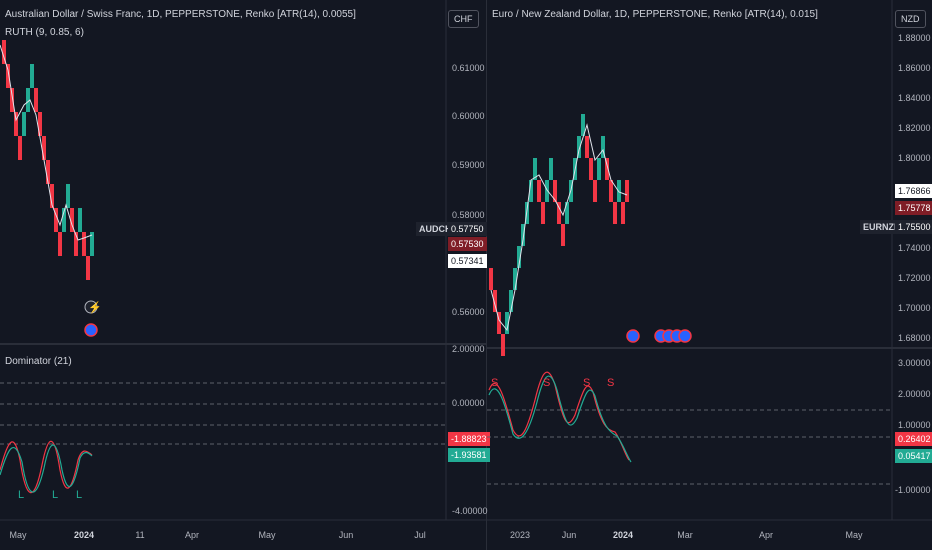  Describe the element at coordinates (913, 439) in the screenshot. I see `right-osc-label: 0.26402` at that location.